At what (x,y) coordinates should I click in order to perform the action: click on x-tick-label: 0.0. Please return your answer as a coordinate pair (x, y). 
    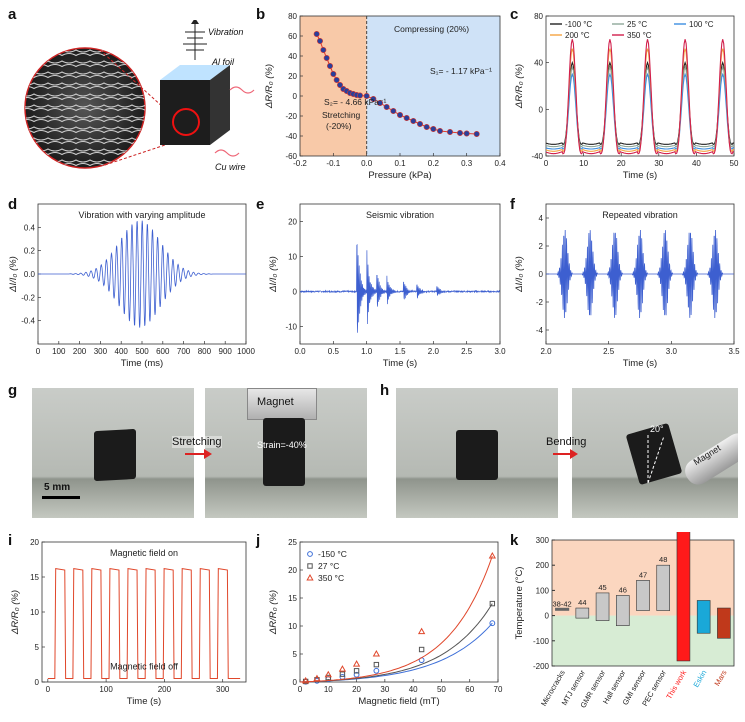
    Looking at the image, I should click on (300, 351).